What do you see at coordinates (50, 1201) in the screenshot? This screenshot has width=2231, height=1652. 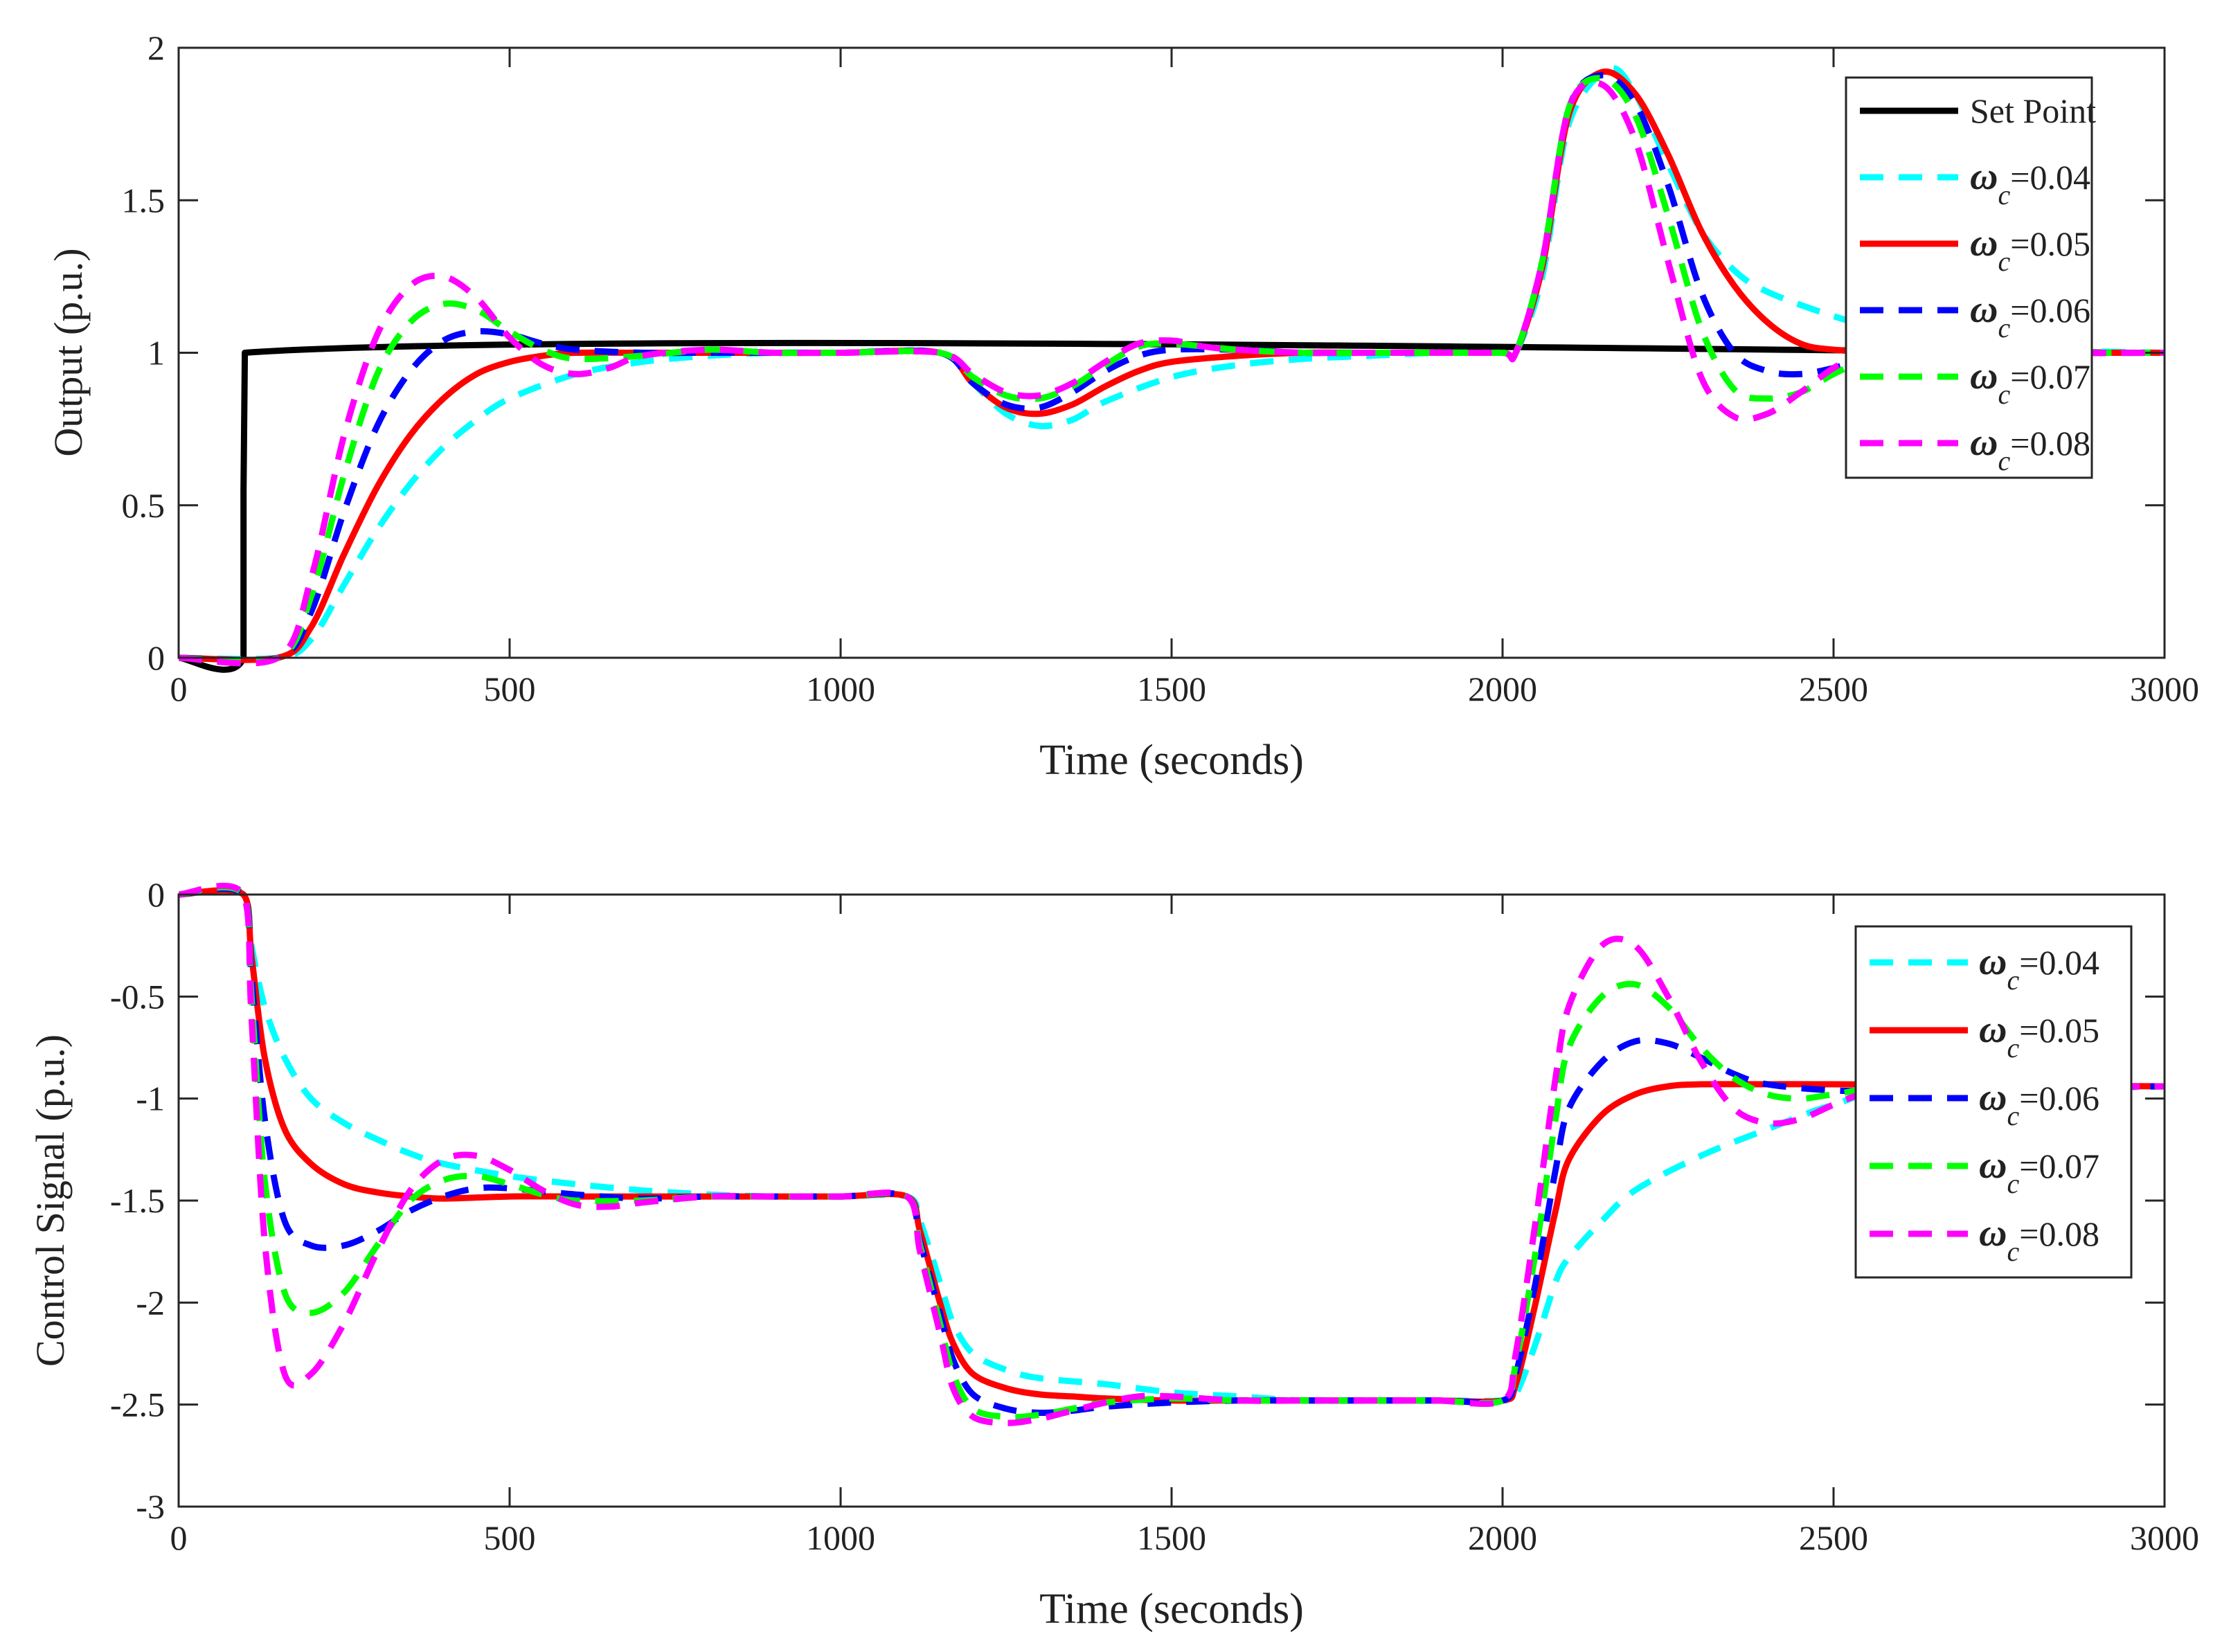 I see `control-signal-y-axis-label: Control Signal (p.u.)` at bounding box center [50, 1201].